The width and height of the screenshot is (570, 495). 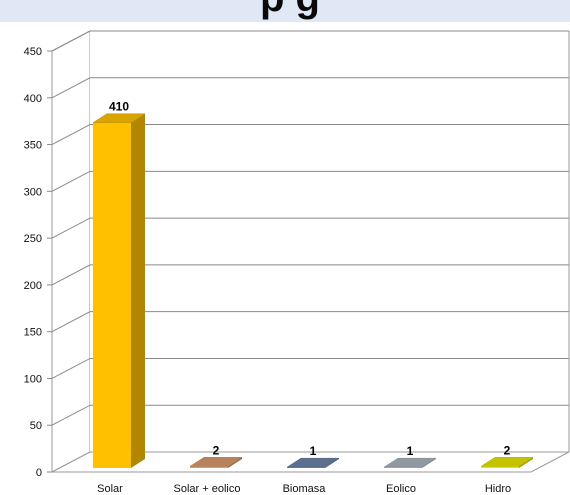 I want to click on y-tick-label: 150, so click(x=33, y=333).